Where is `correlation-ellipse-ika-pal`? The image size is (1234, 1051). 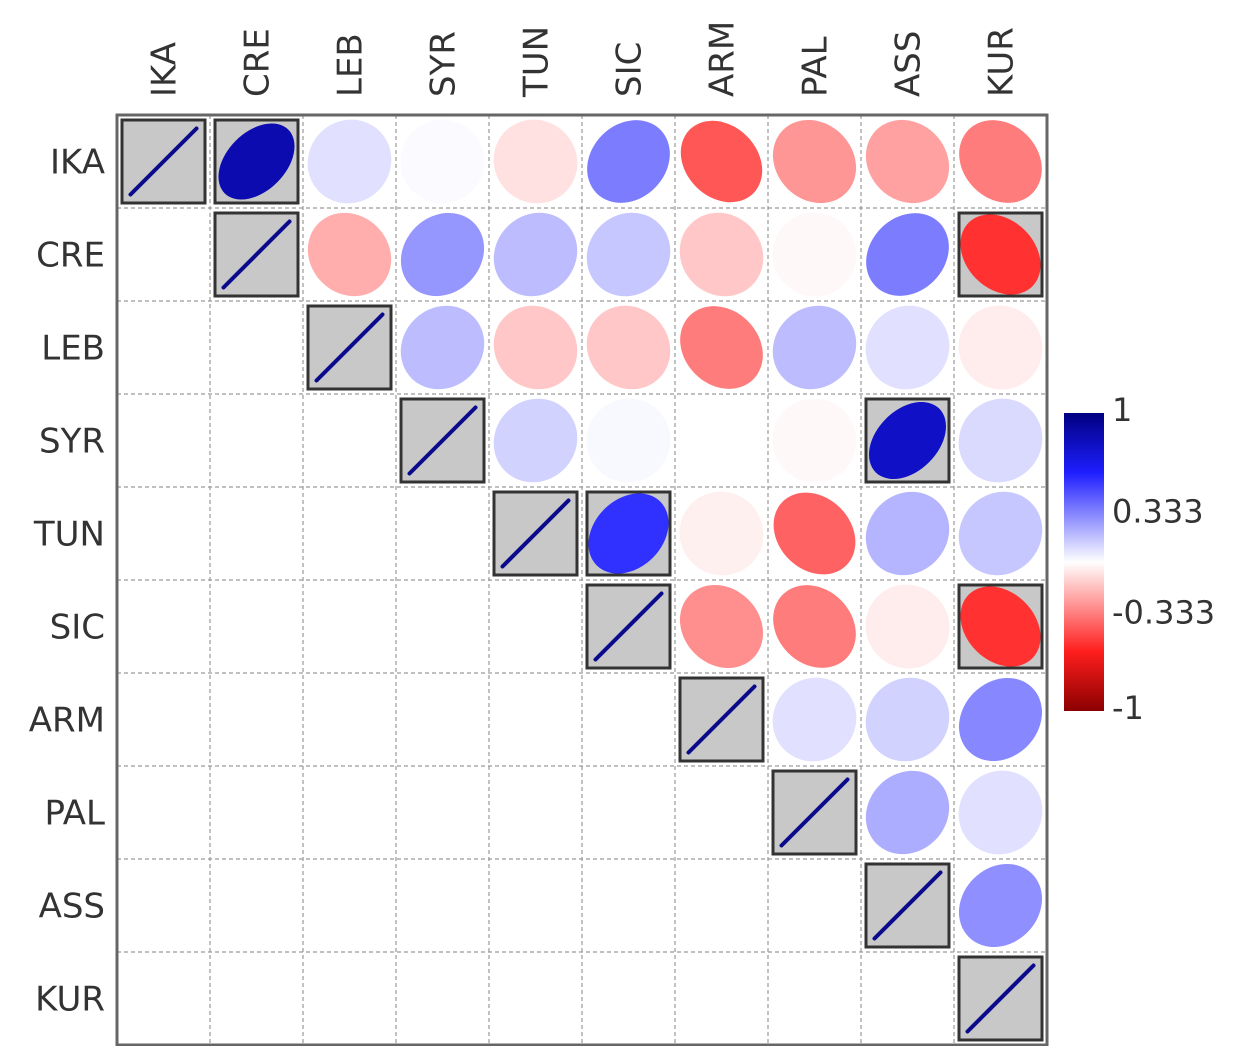
correlation-ellipse-ika-pal is located at coordinates (814, 161).